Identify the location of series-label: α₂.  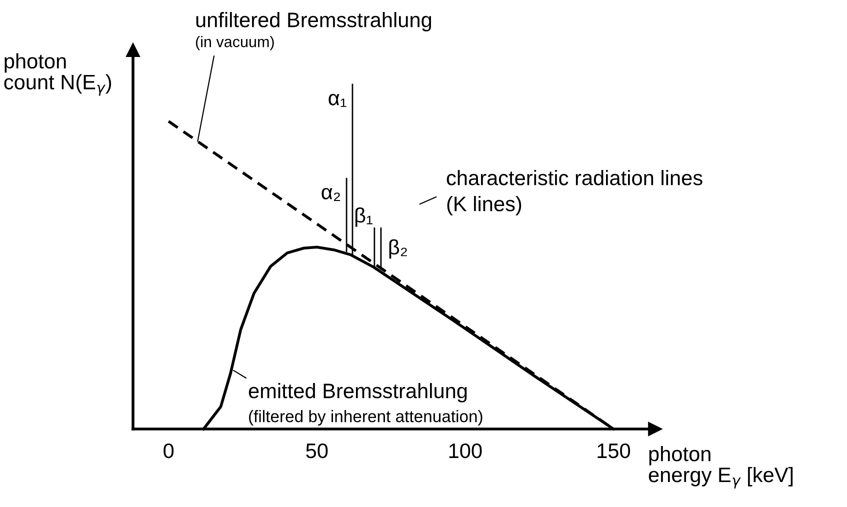
(331, 194).